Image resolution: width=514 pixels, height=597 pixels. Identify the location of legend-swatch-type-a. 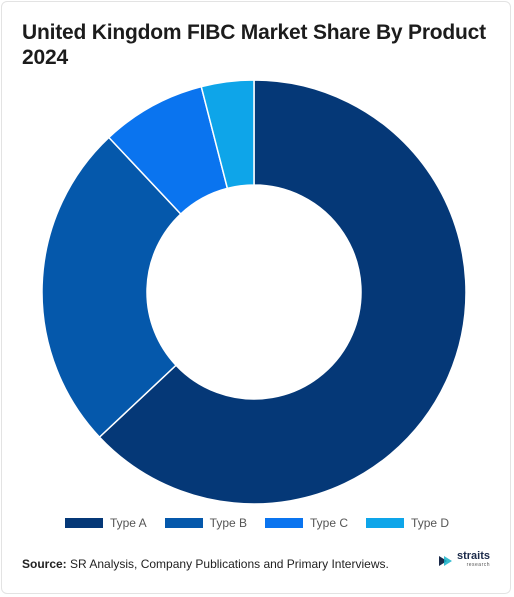
(83, 523).